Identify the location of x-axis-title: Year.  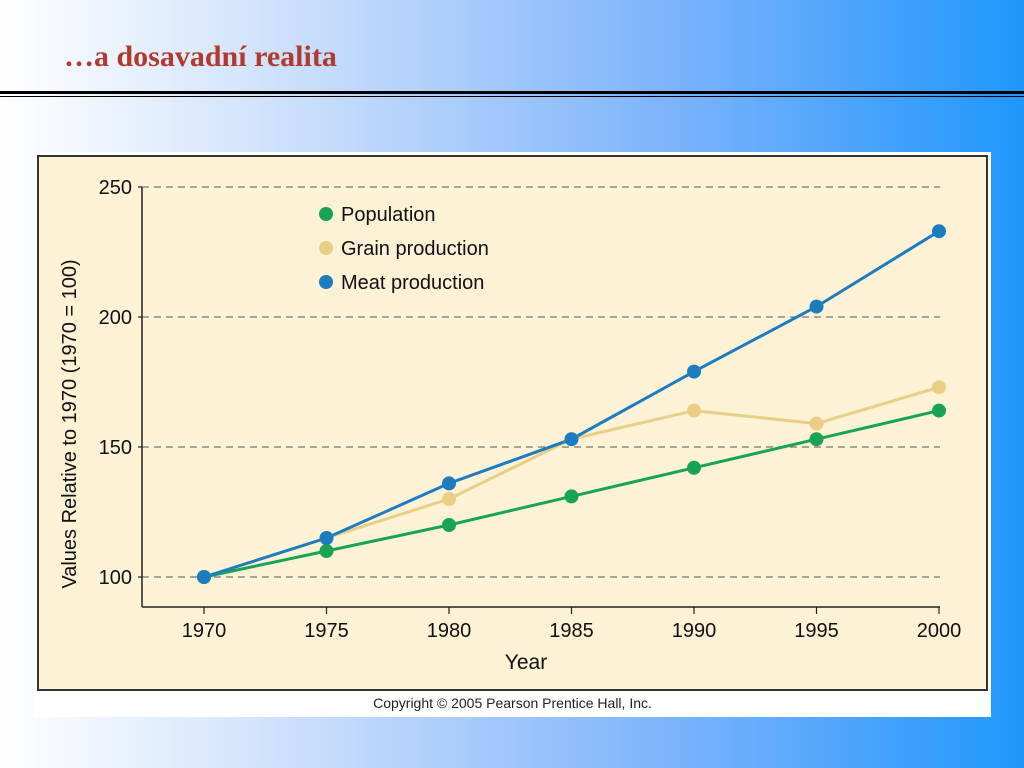
(526, 662).